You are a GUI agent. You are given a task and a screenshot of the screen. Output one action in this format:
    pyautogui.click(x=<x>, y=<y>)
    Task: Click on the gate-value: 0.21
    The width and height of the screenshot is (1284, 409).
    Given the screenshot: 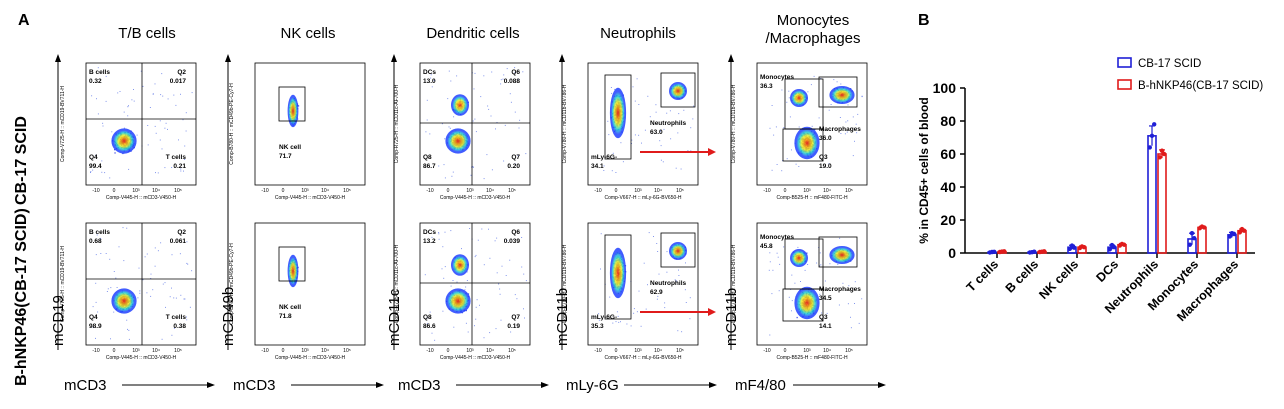 What is the action you would take?
    pyautogui.click(x=179, y=166)
    